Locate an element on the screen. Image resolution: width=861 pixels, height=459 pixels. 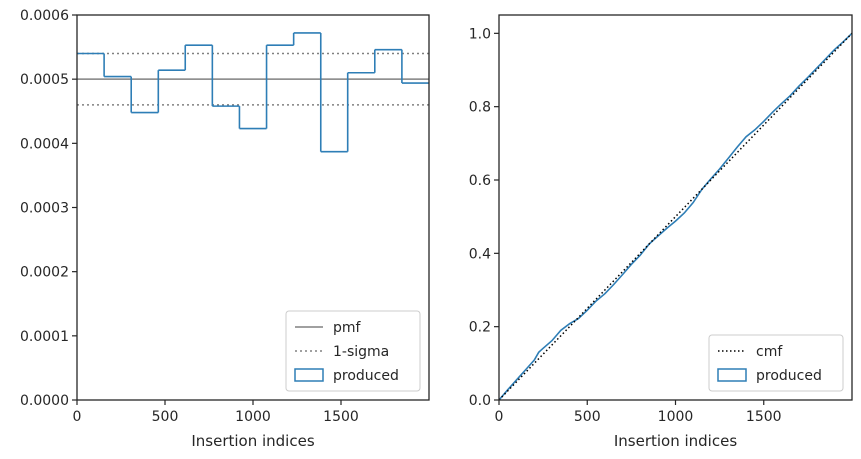
y-tick-label: 0.0006 is located at coordinates (44, 16).